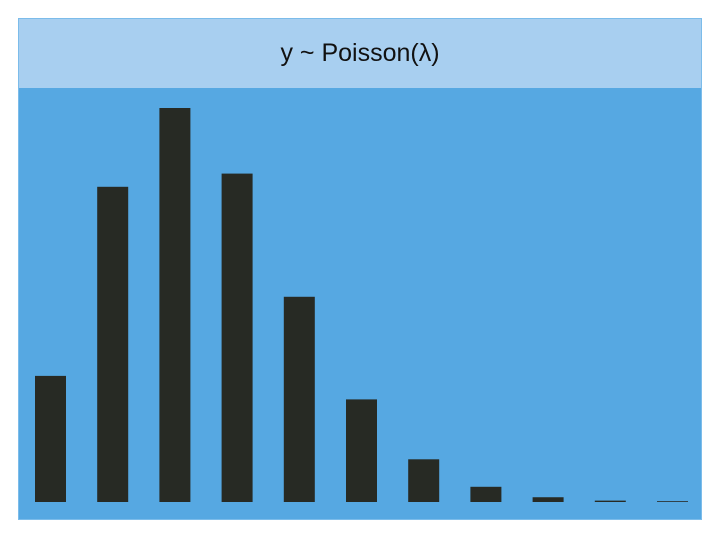 The width and height of the screenshot is (720, 540). I want to click on chart-header: y ~ Poisson(λ), so click(360, 53).